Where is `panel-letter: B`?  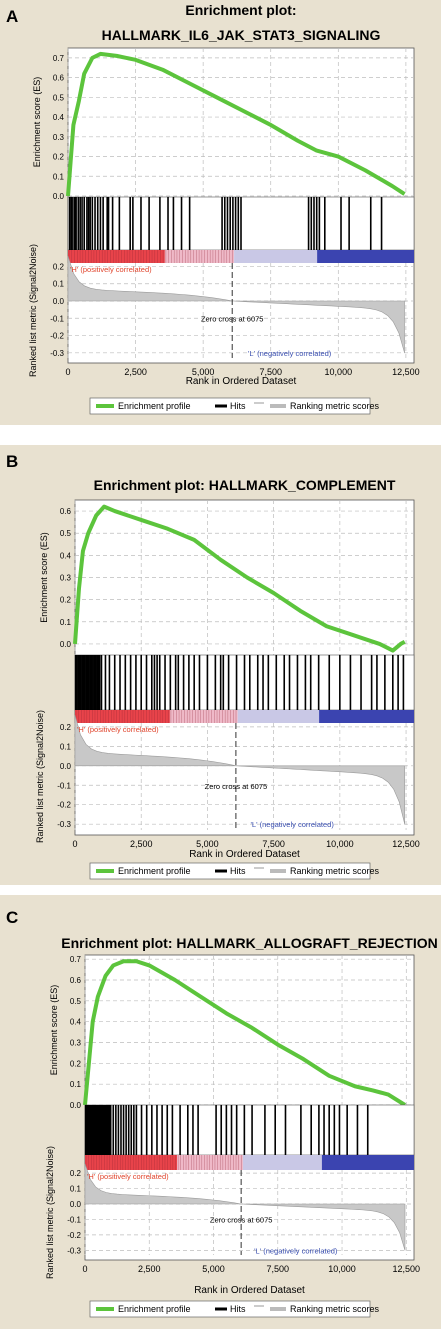
panel-letter: B is located at coordinates (12, 461).